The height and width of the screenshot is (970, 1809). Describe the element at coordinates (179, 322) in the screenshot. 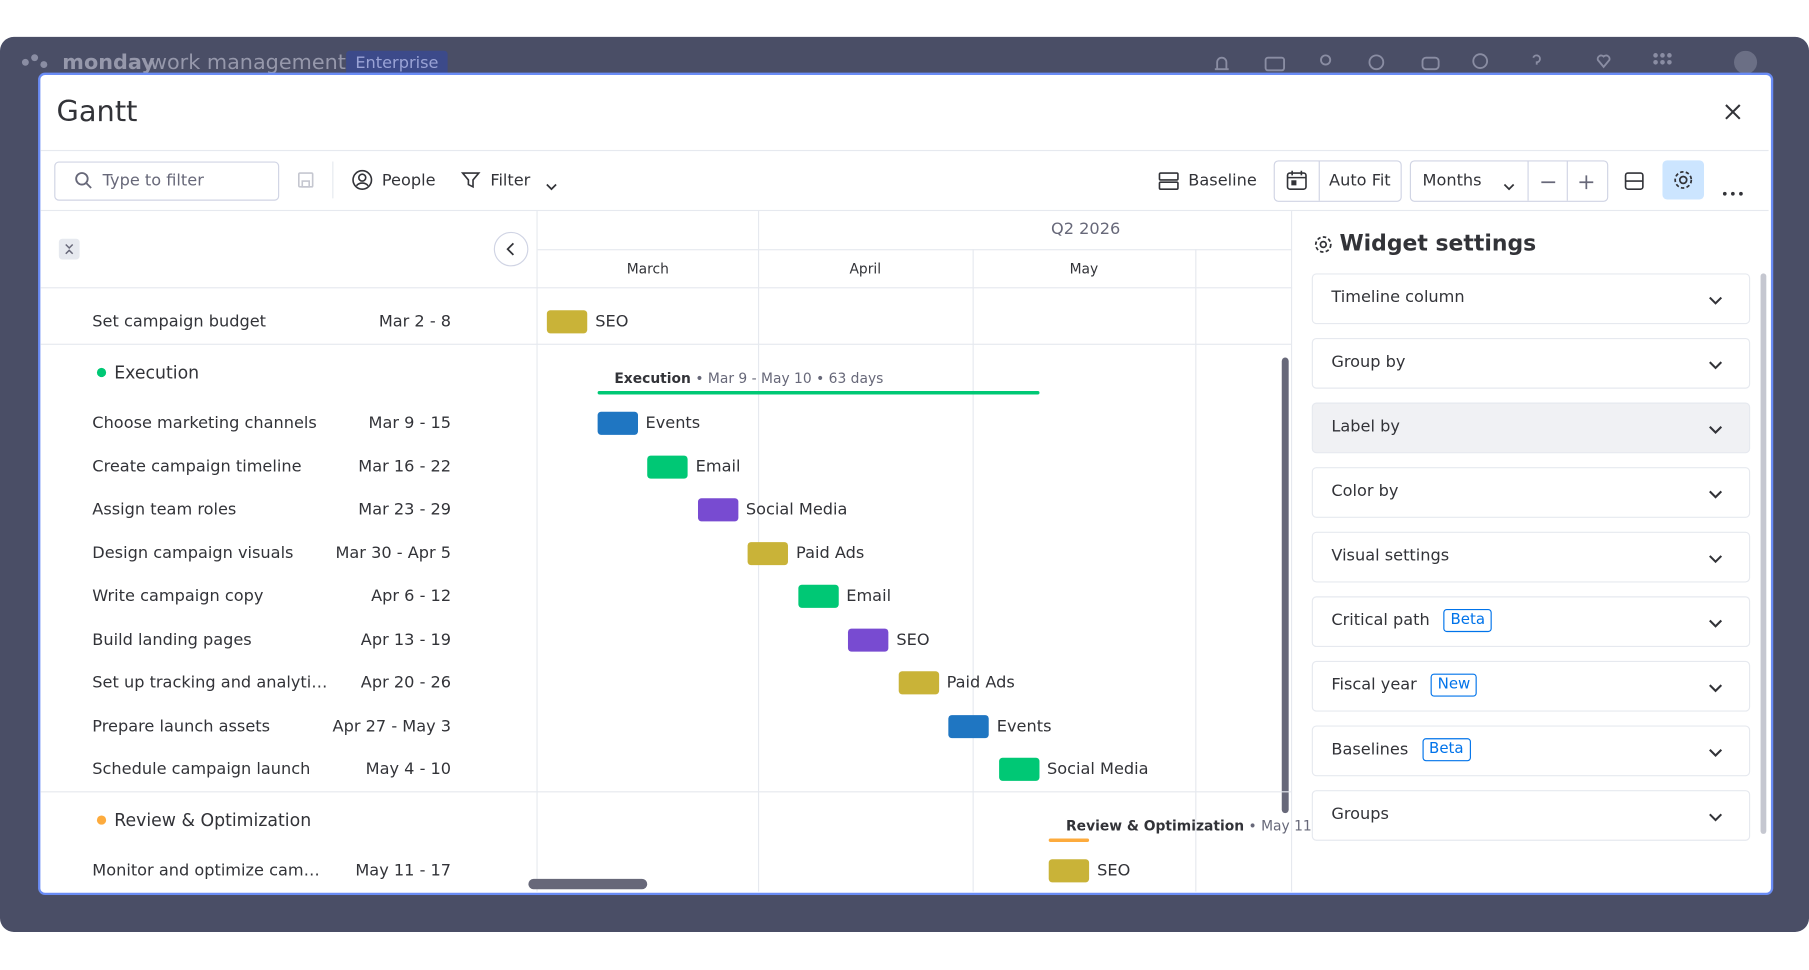

I see `task-name: Set campaign budget` at that location.